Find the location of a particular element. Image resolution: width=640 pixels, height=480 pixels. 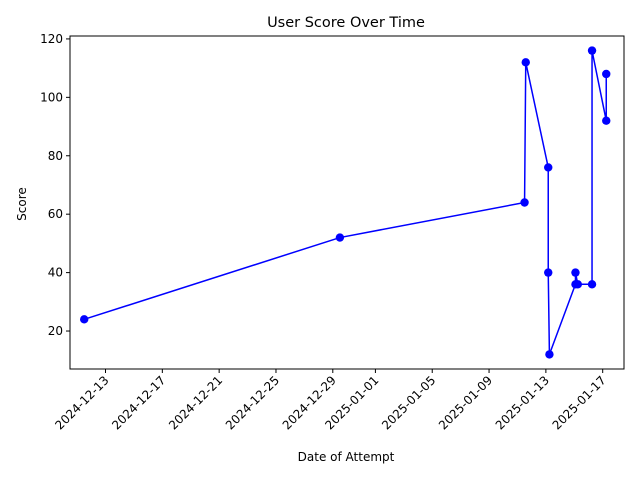

y-tick-label: 40 is located at coordinates (55, 273).